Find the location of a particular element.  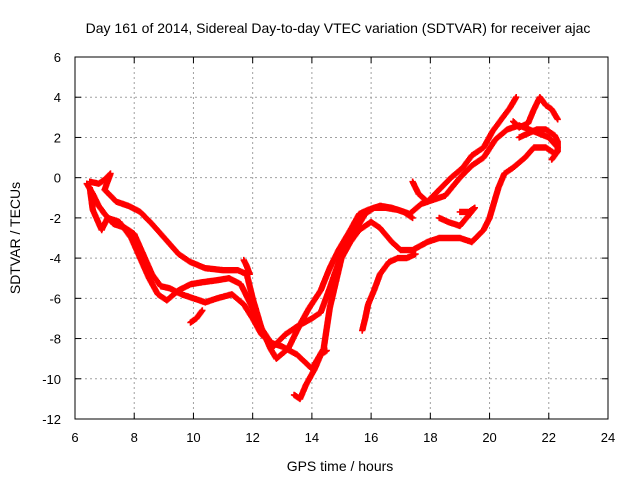

y-tick-label: 2 is located at coordinates (57, 137).